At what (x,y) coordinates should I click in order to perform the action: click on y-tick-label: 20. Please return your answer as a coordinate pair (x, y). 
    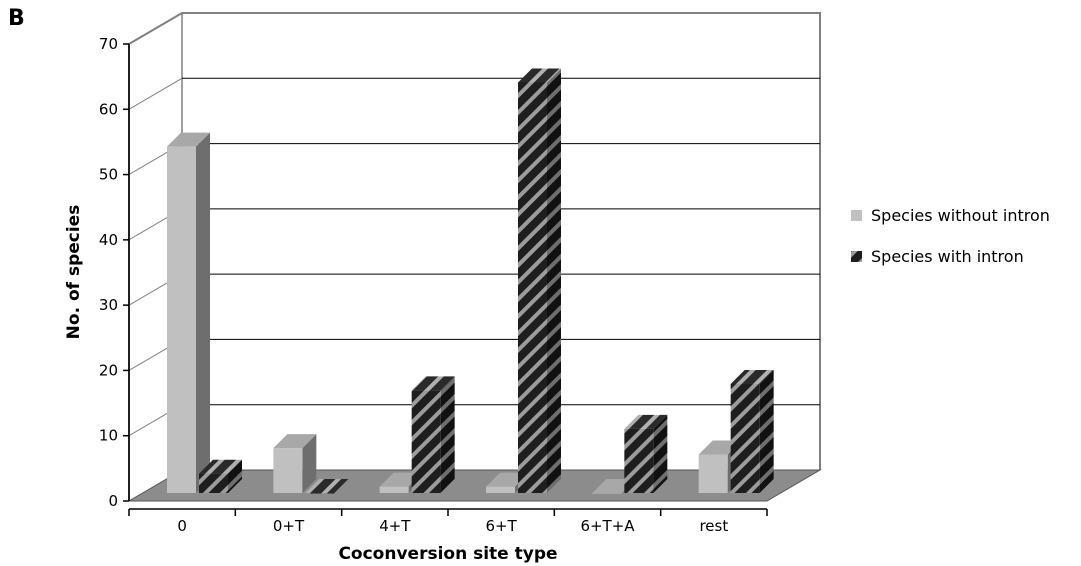
    Looking at the image, I should click on (108, 370).